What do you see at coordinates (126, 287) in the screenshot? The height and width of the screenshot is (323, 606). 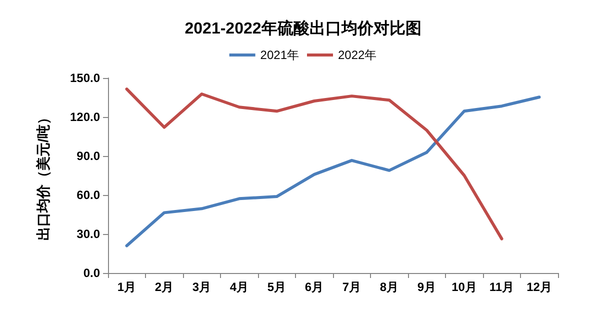 I see `x-tick-label: 1月` at bounding box center [126, 287].